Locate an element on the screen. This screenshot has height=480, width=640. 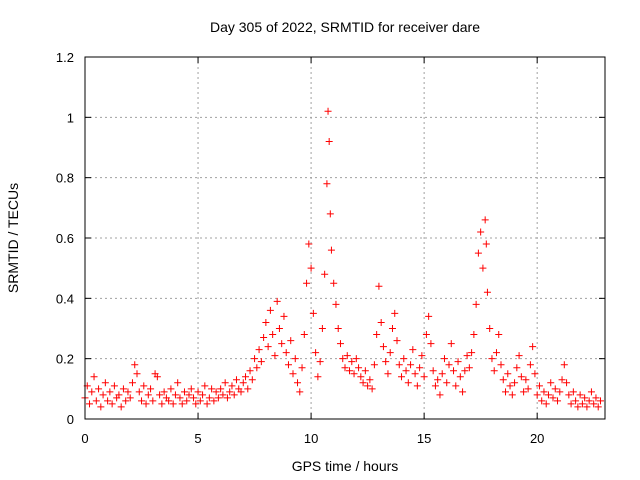
x-tick-label: 10 is located at coordinates (311, 438).